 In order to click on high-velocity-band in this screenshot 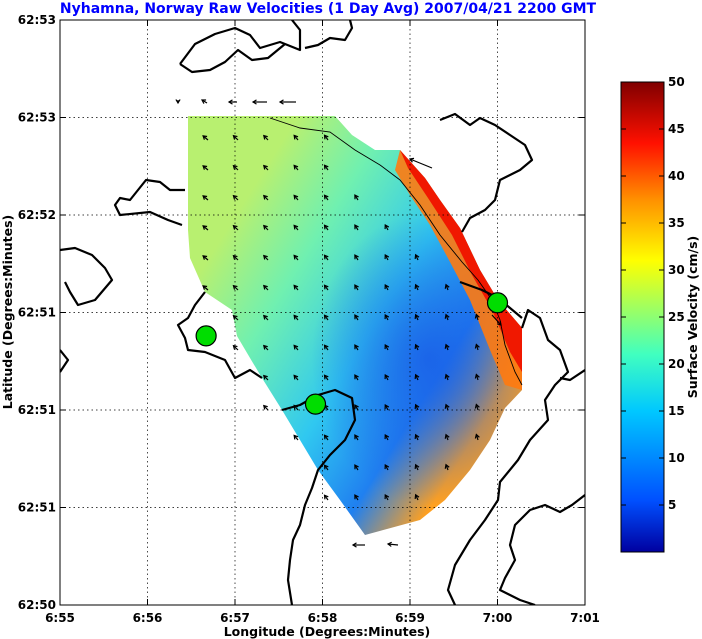, I will do `click(458, 270)`.